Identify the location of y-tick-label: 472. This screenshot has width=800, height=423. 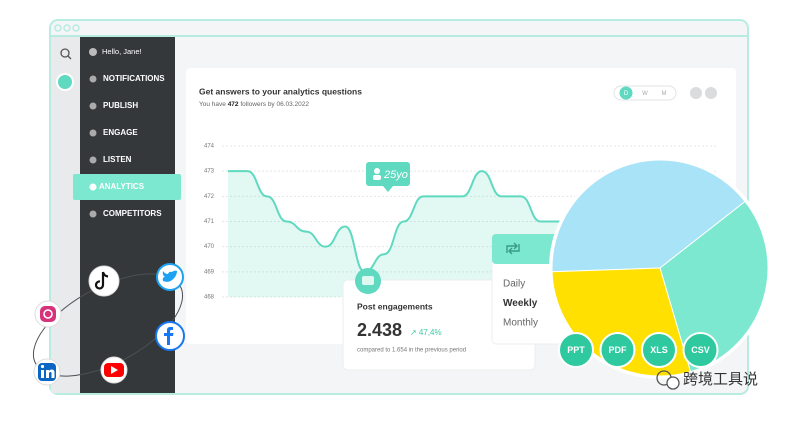
(209, 197).